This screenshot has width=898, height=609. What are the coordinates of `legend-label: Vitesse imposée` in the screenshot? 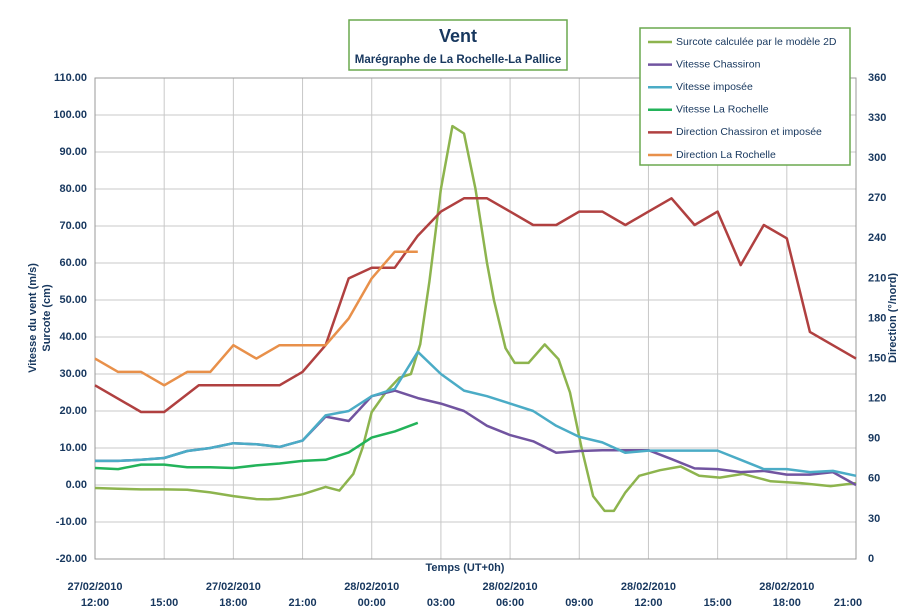 It's located at (714, 87).